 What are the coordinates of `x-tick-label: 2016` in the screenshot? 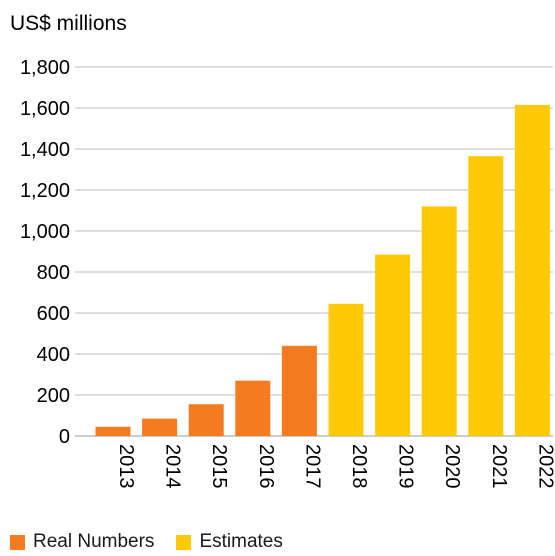 It's located at (266, 466).